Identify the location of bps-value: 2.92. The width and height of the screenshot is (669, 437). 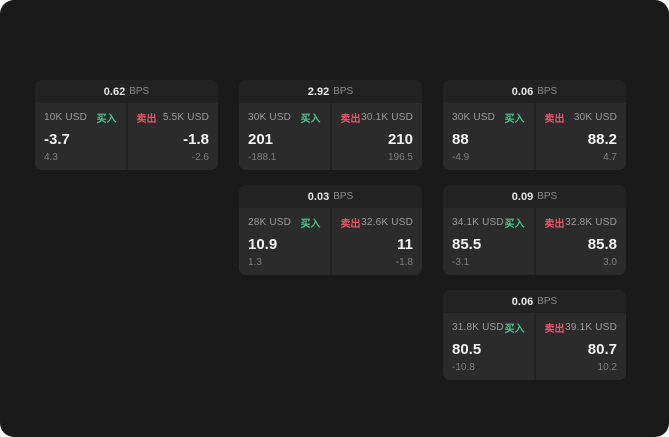
(318, 91).